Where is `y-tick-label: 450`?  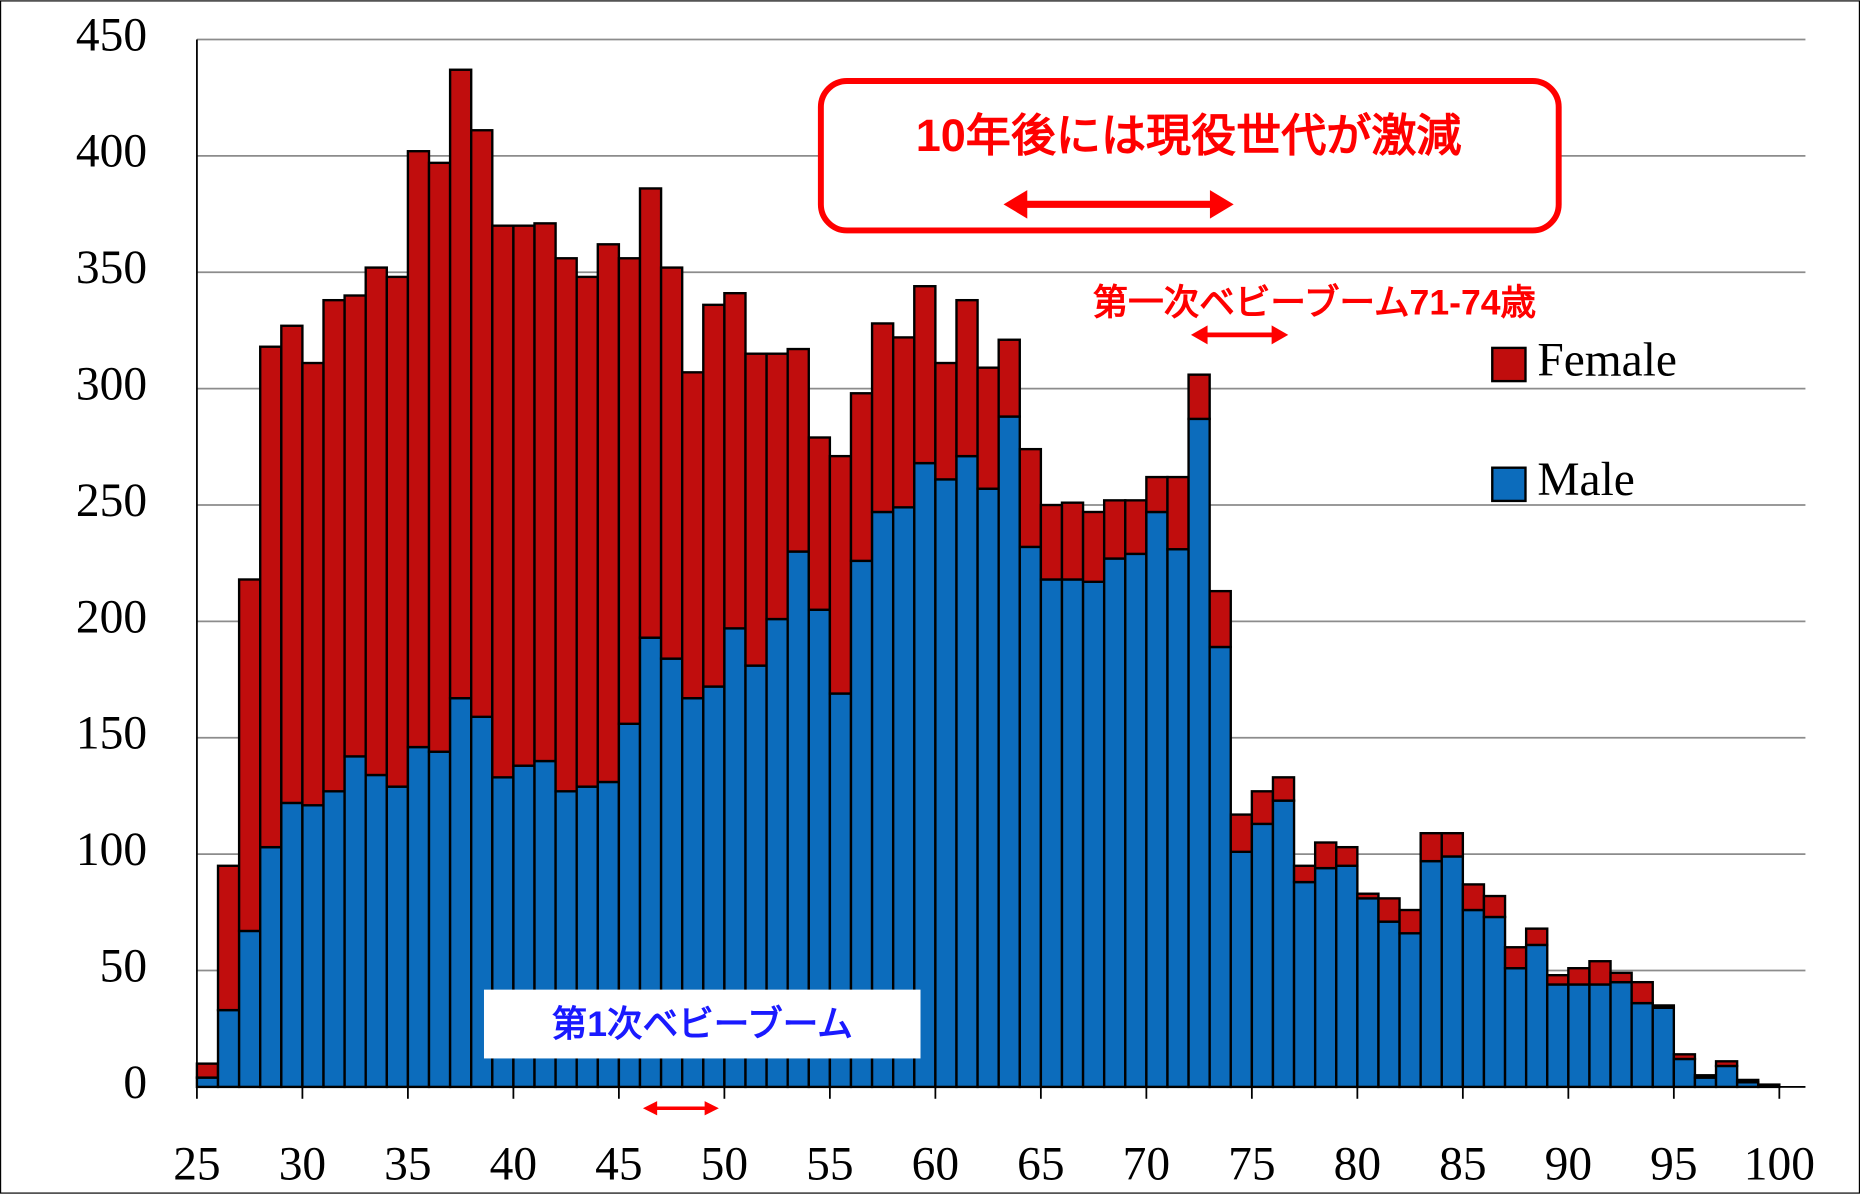
y-tick-label: 450 is located at coordinates (111, 35).